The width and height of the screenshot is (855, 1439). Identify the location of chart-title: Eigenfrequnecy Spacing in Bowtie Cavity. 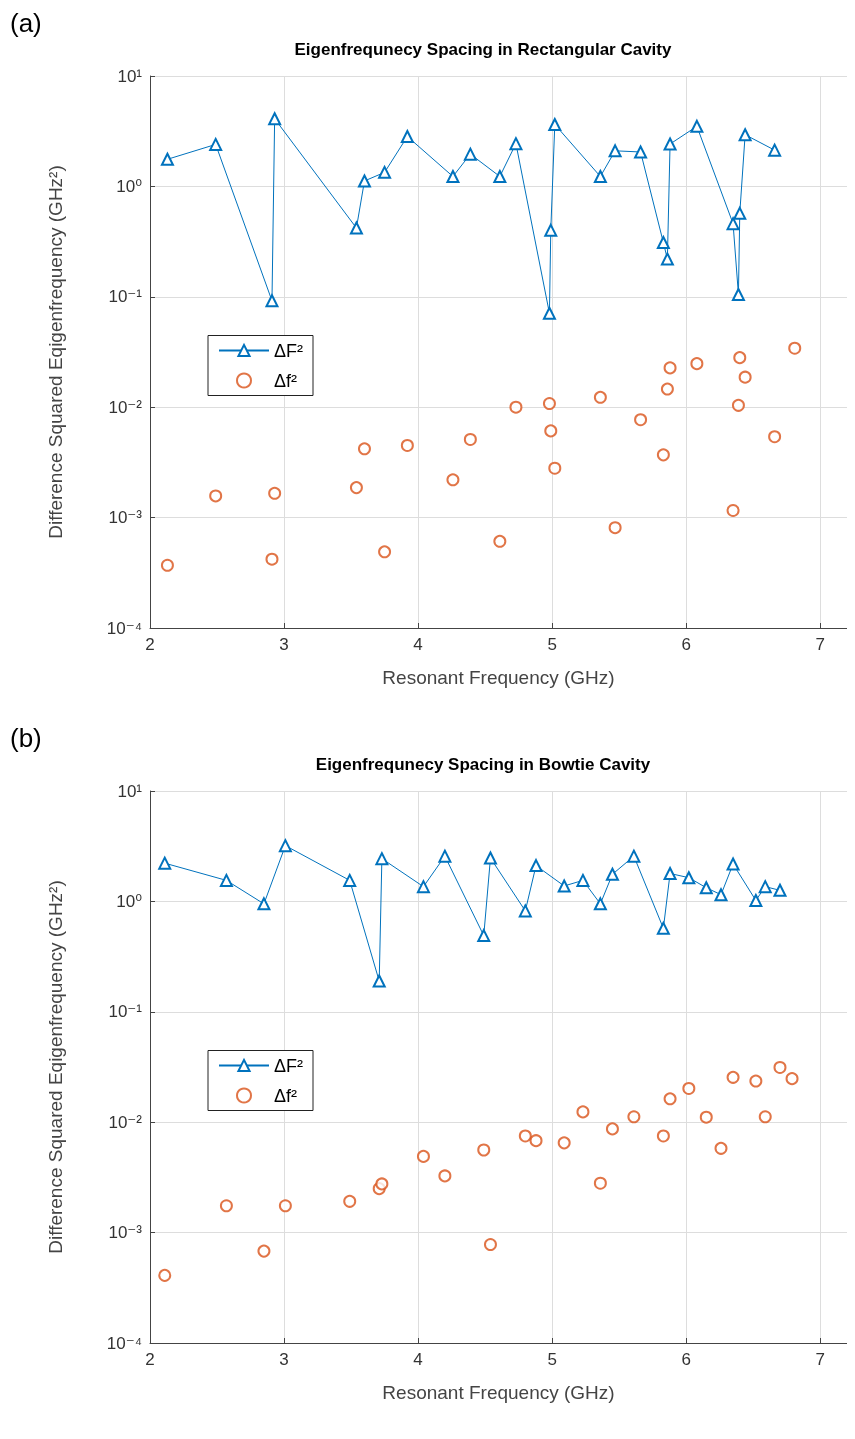
(483, 764).